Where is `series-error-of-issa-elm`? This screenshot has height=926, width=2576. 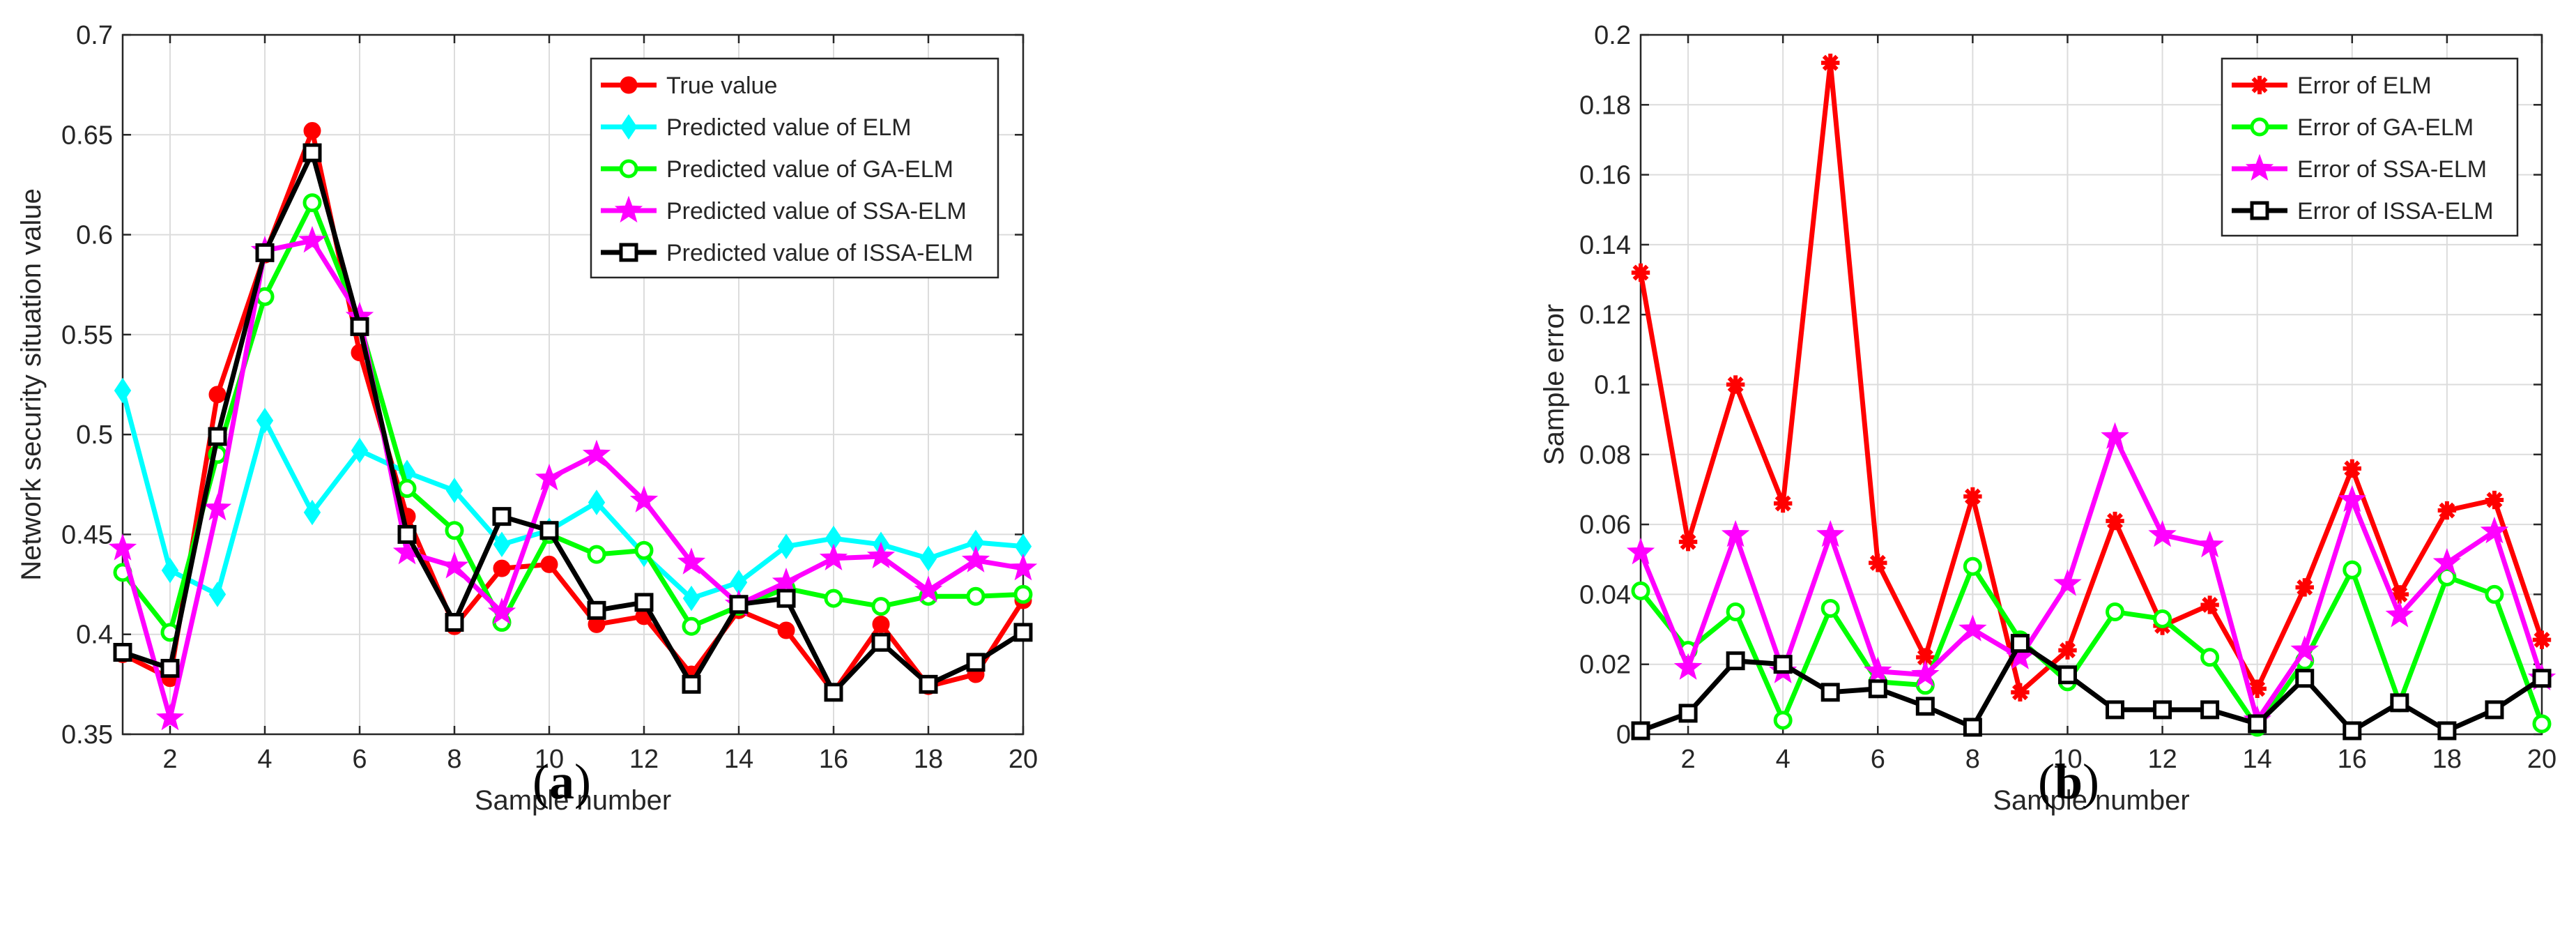 series-error-of-issa-elm is located at coordinates (2091, 687).